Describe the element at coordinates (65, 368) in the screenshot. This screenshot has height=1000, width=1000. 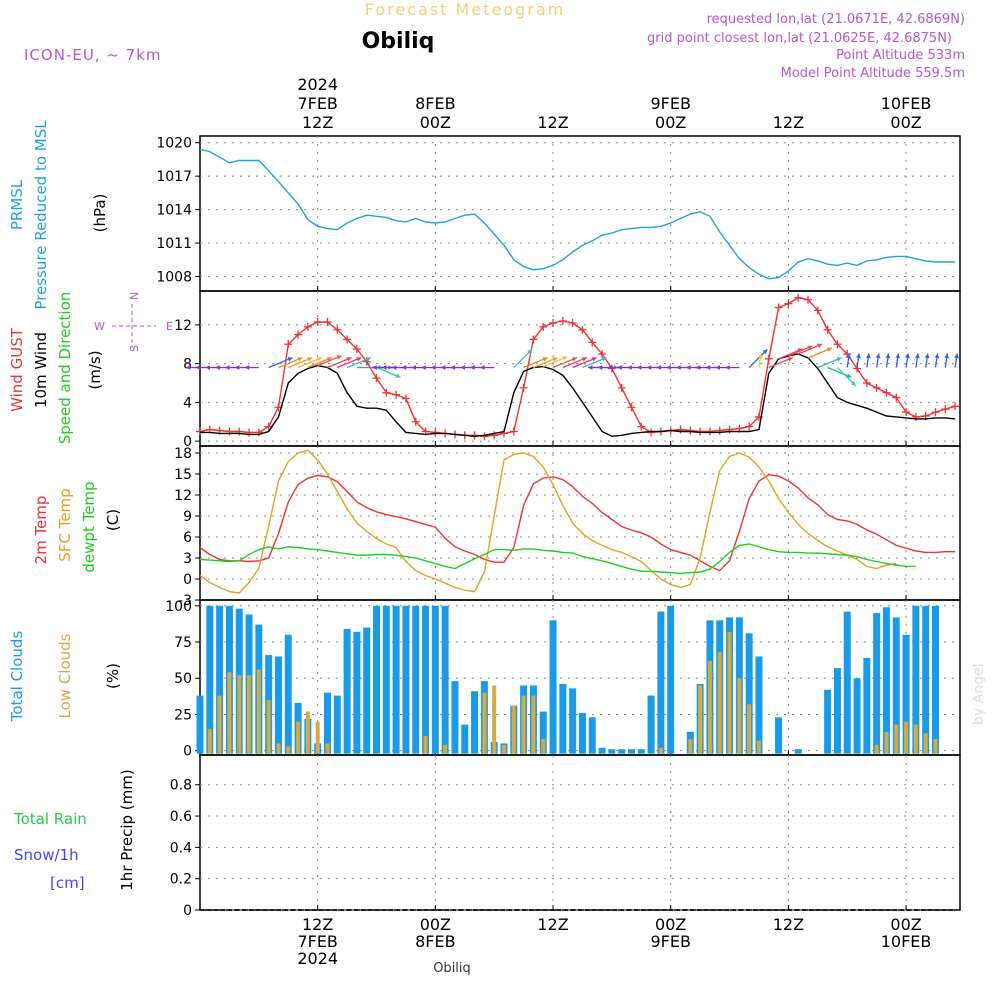
I see `wind-direction-label: Speed and Direction` at that location.